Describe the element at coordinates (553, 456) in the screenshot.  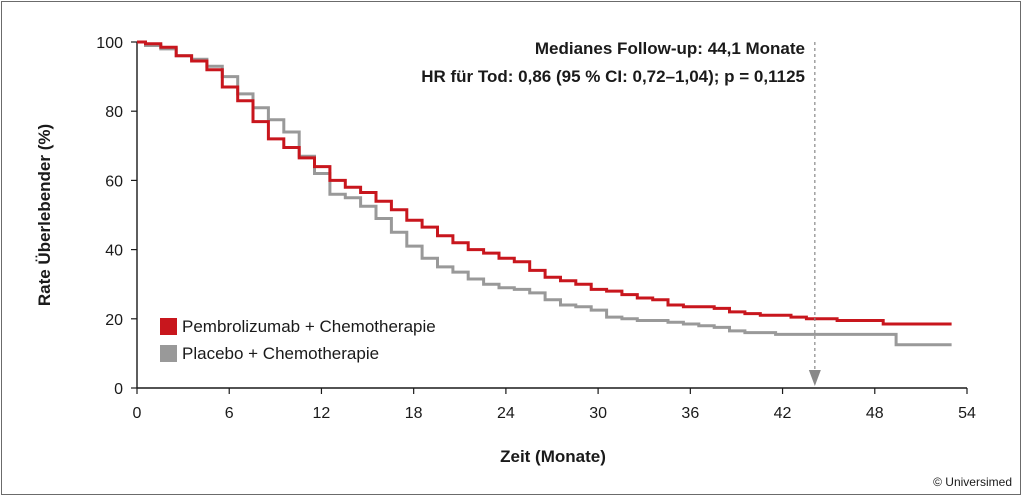
I see `x-axis-title: Zeit (Monate)` at that location.